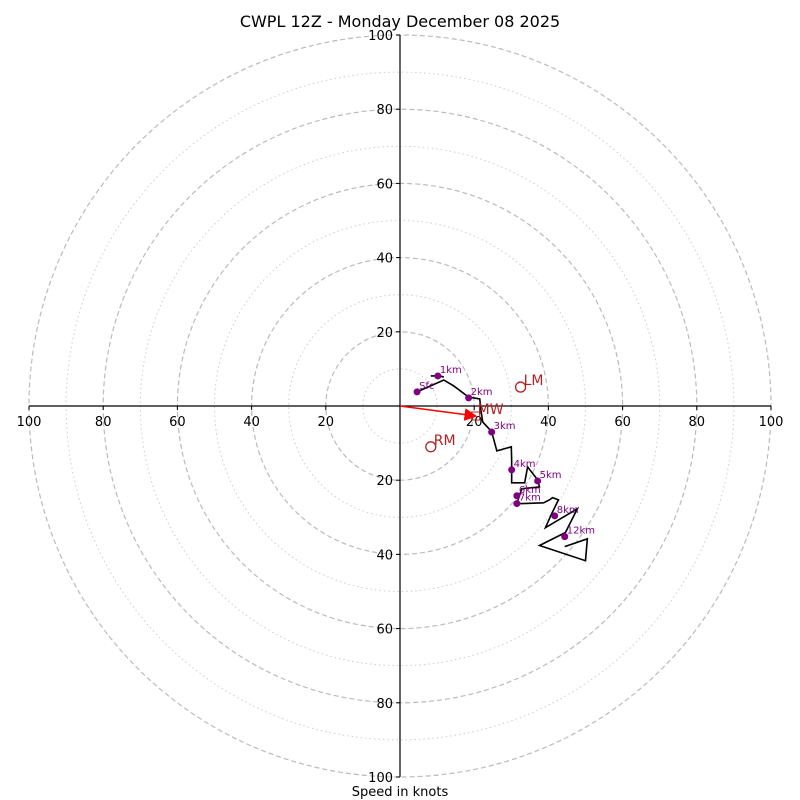 This screenshot has width=800, height=800. I want to click on height-marker-label: 7km, so click(530, 498).